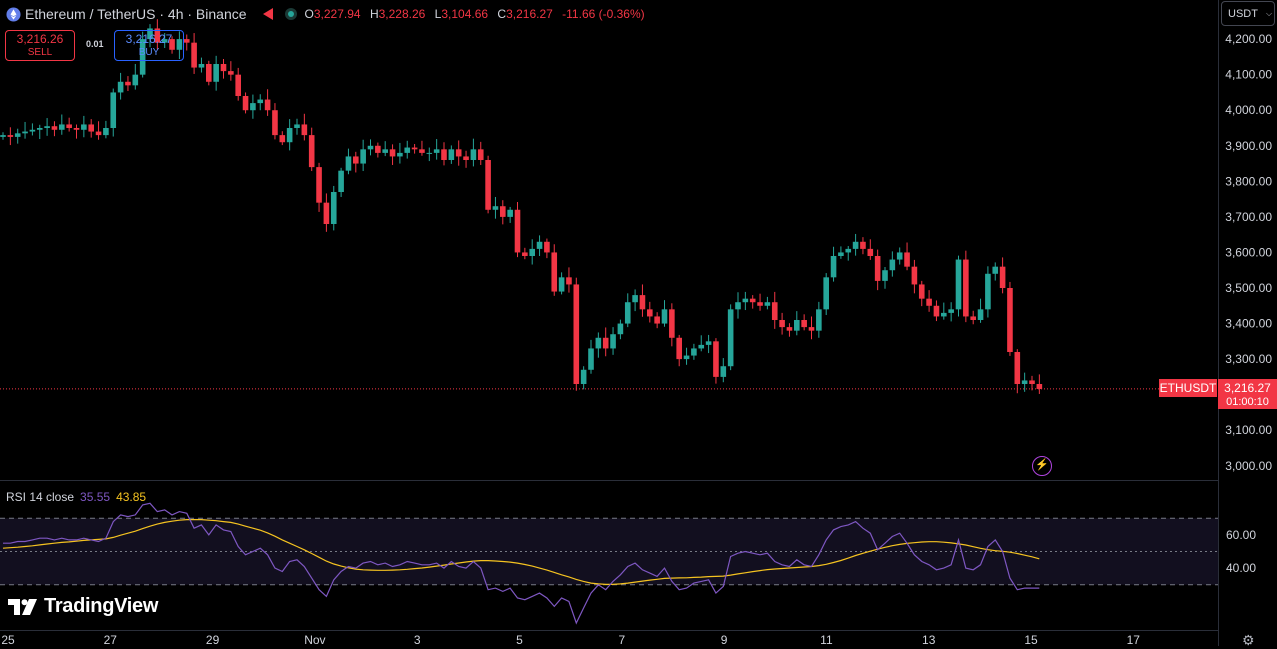 The image size is (1277, 649). Describe the element at coordinates (1248, 324) in the screenshot. I see `price-tick-label: 3,400.00` at that location.